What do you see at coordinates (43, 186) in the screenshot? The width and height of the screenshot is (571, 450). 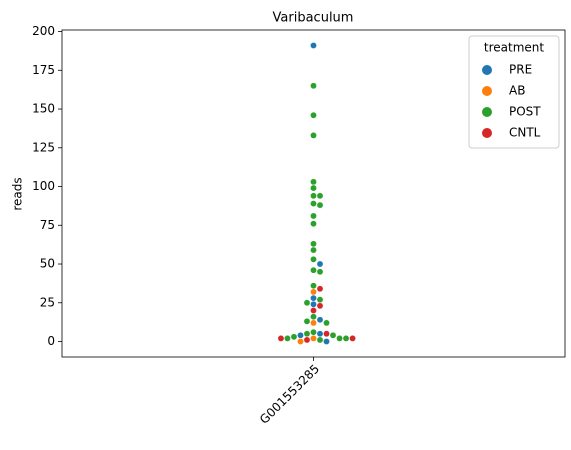 I see `y-tick-label: 100` at bounding box center [43, 186].